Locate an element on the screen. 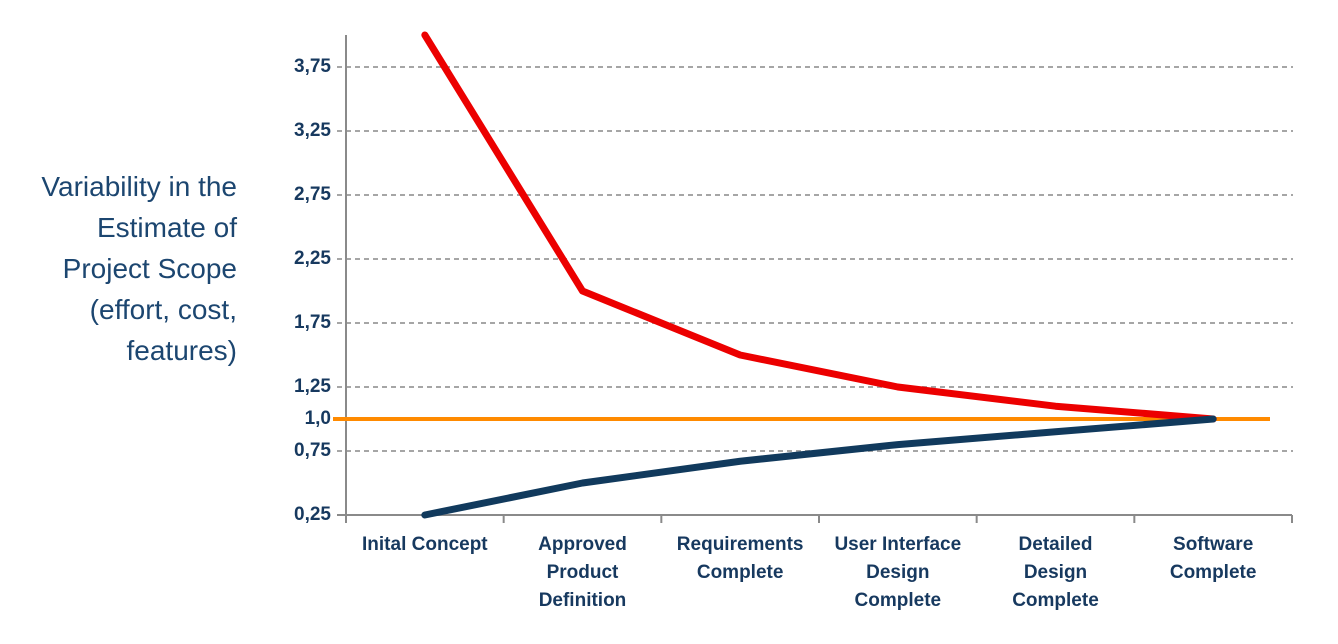 This screenshot has width=1338, height=644. category-label: Requirements Complete is located at coordinates (740, 558).